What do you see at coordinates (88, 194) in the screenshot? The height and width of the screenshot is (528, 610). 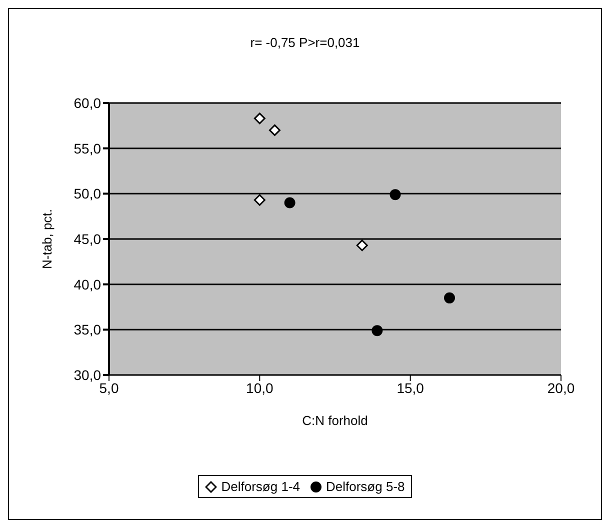 I see `y-tick-label: 50,0` at bounding box center [88, 194].